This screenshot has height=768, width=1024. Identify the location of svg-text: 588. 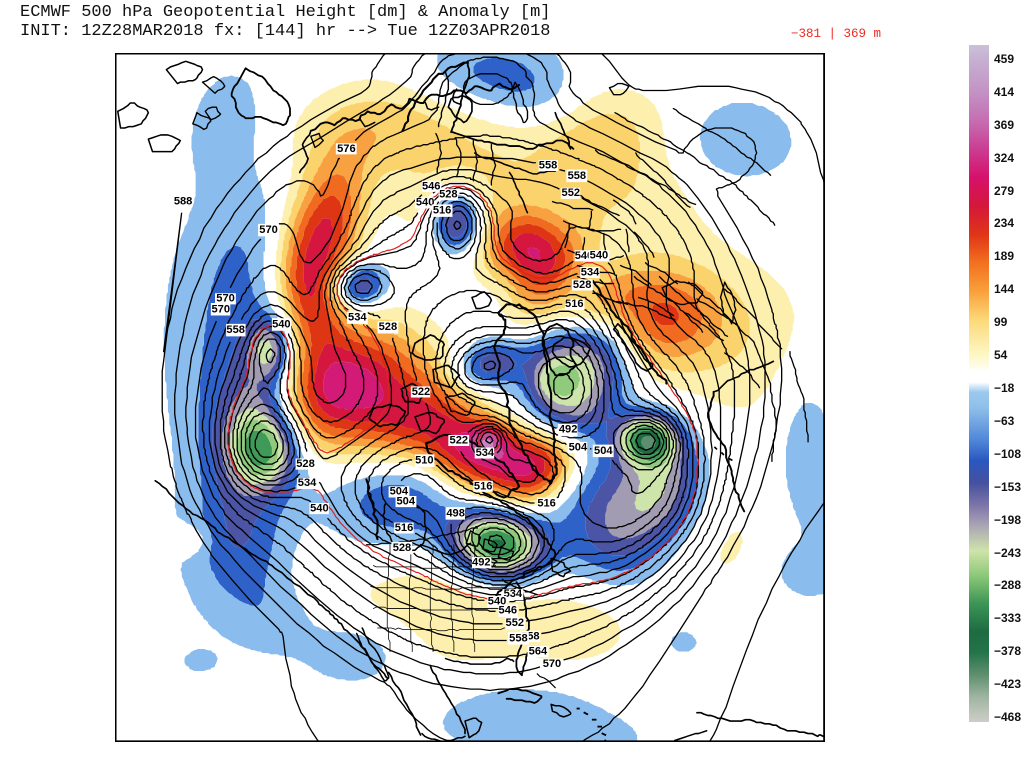
(183, 201).